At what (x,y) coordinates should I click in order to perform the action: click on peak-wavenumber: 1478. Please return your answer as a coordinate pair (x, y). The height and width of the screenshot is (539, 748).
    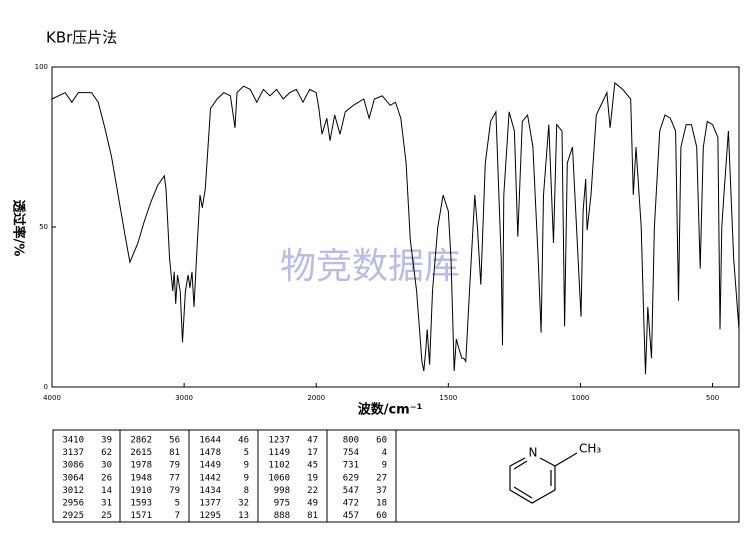
    Looking at the image, I should click on (210, 453).